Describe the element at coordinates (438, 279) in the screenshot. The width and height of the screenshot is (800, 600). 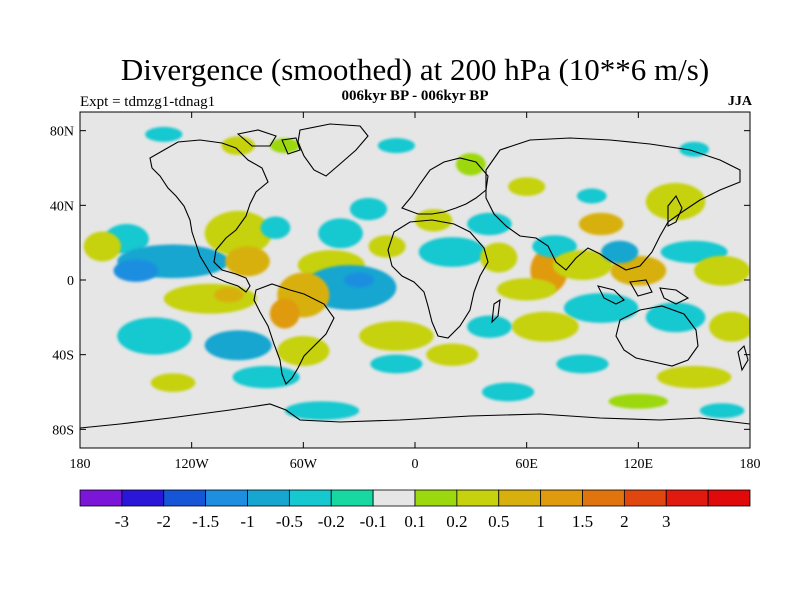
I see `coastline-africa` at that location.